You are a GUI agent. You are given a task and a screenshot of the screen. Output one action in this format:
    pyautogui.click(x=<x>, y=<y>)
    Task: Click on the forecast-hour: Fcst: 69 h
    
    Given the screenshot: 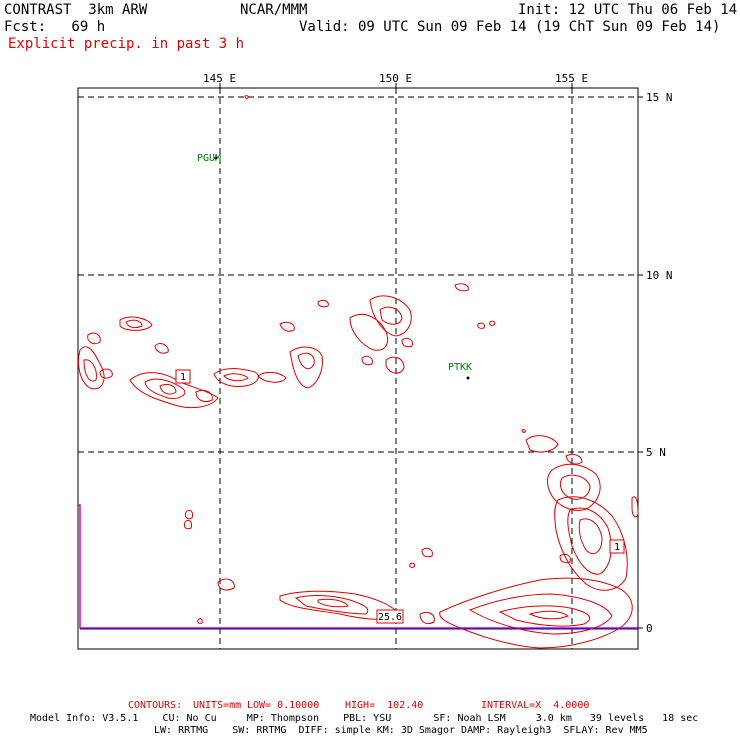 What is the action you would take?
    pyautogui.click(x=55, y=27)
    